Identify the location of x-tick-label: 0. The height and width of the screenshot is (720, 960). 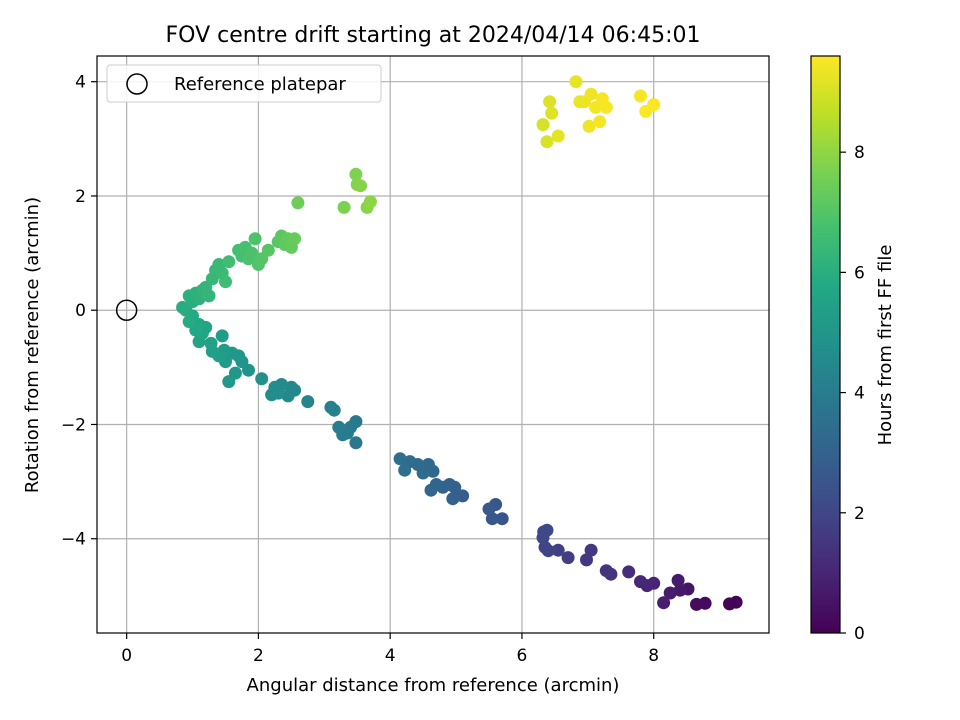
(126, 656).